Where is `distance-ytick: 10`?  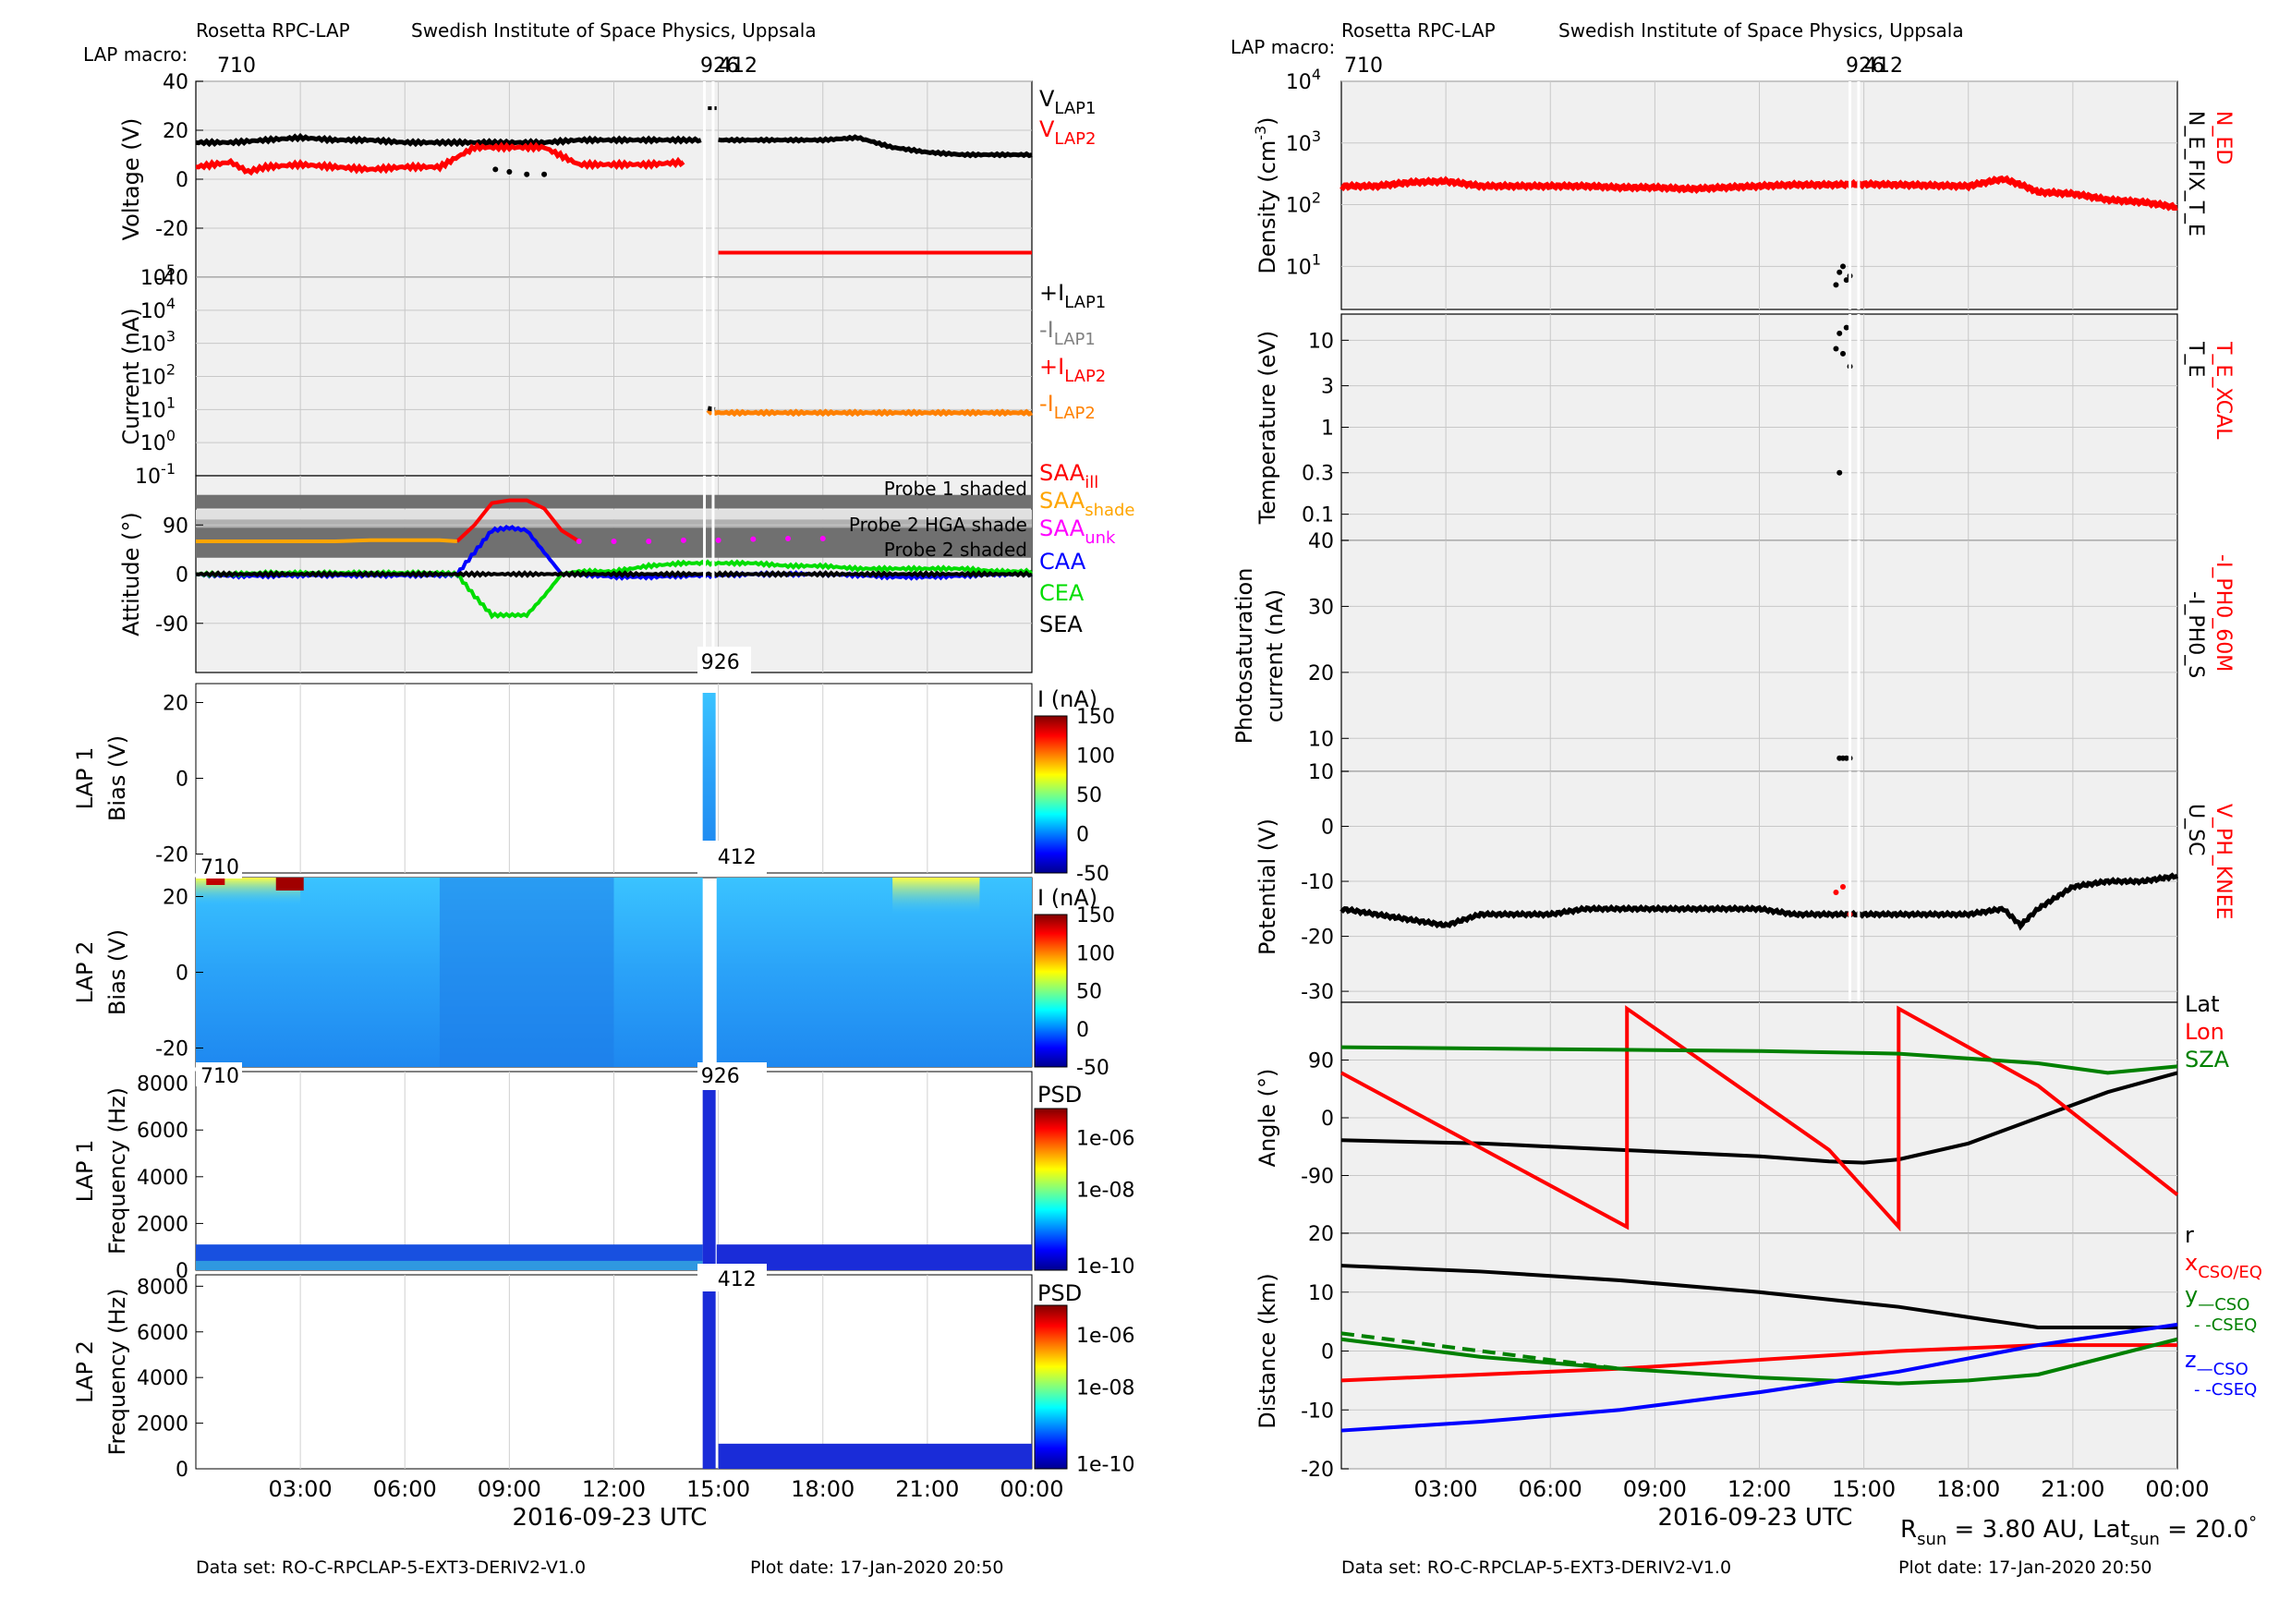 distance-ytick: 10 is located at coordinates (1321, 1293).